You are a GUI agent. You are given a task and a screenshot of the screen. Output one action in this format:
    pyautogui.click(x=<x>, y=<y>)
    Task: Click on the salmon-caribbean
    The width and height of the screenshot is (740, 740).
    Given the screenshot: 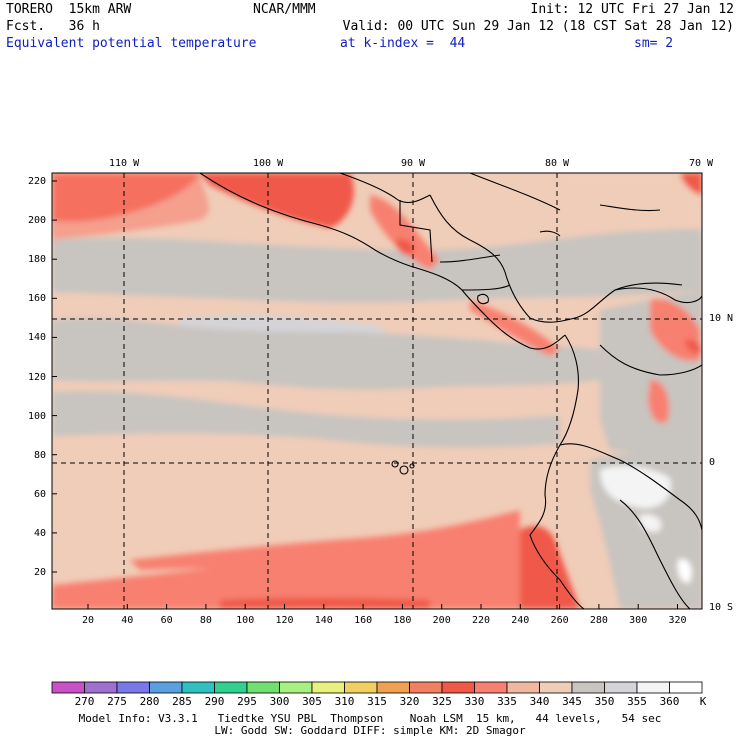 What is the action you would take?
    pyautogui.click(x=631, y=201)
    